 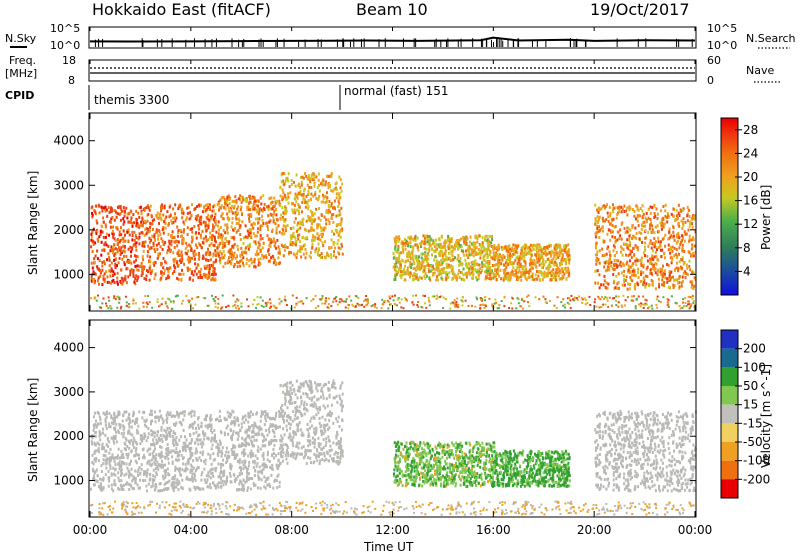 What do you see at coordinates (771, 38) in the screenshot?
I see `noise-search-label: N.Search` at bounding box center [771, 38].